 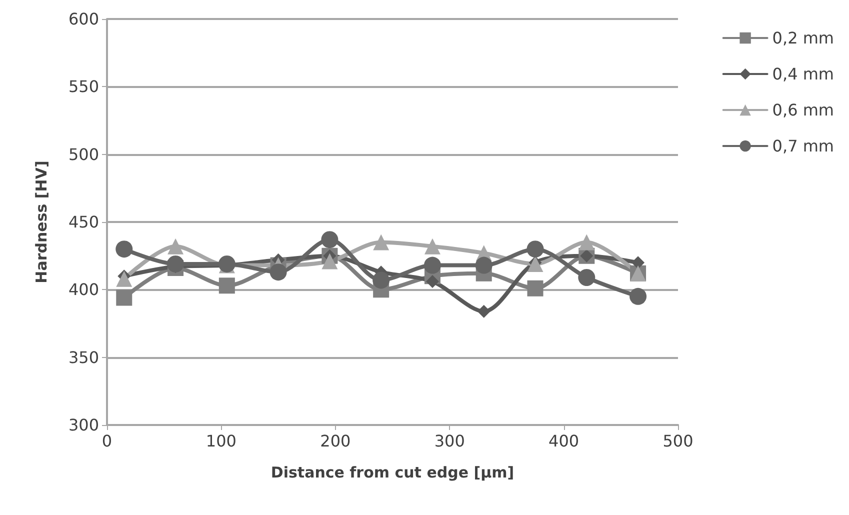 I want to click on legend-label: 0,4 mm, so click(x=803, y=74).